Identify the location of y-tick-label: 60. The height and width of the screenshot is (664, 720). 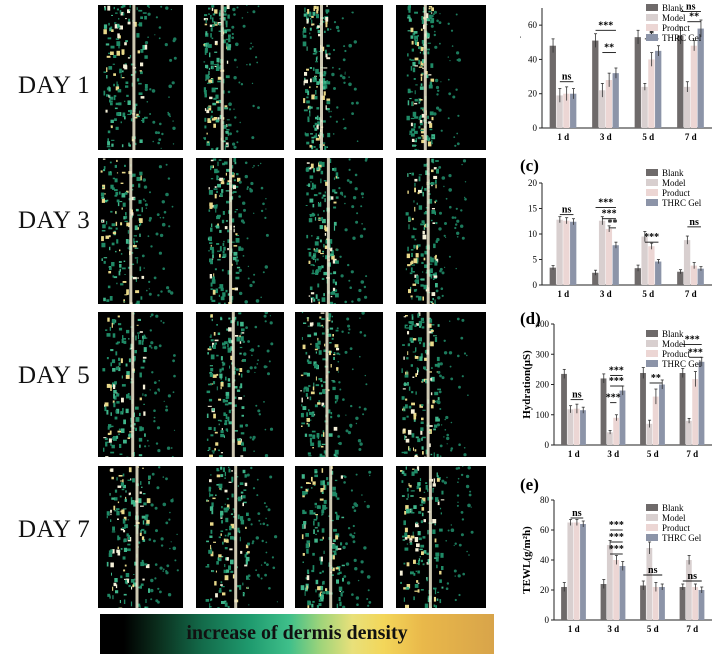
(545, 530).